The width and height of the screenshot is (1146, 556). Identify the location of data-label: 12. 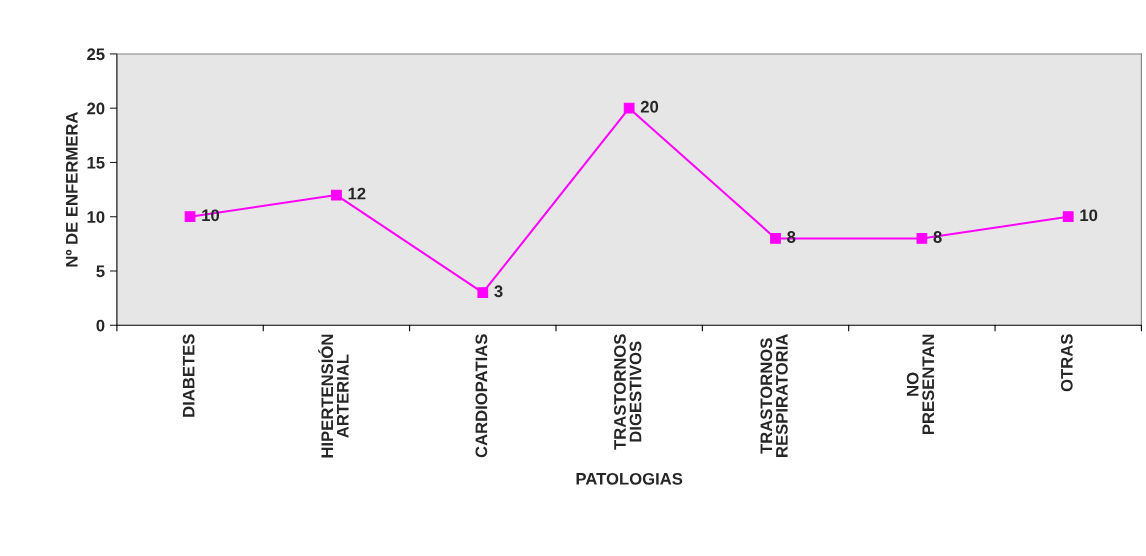
(357, 193).